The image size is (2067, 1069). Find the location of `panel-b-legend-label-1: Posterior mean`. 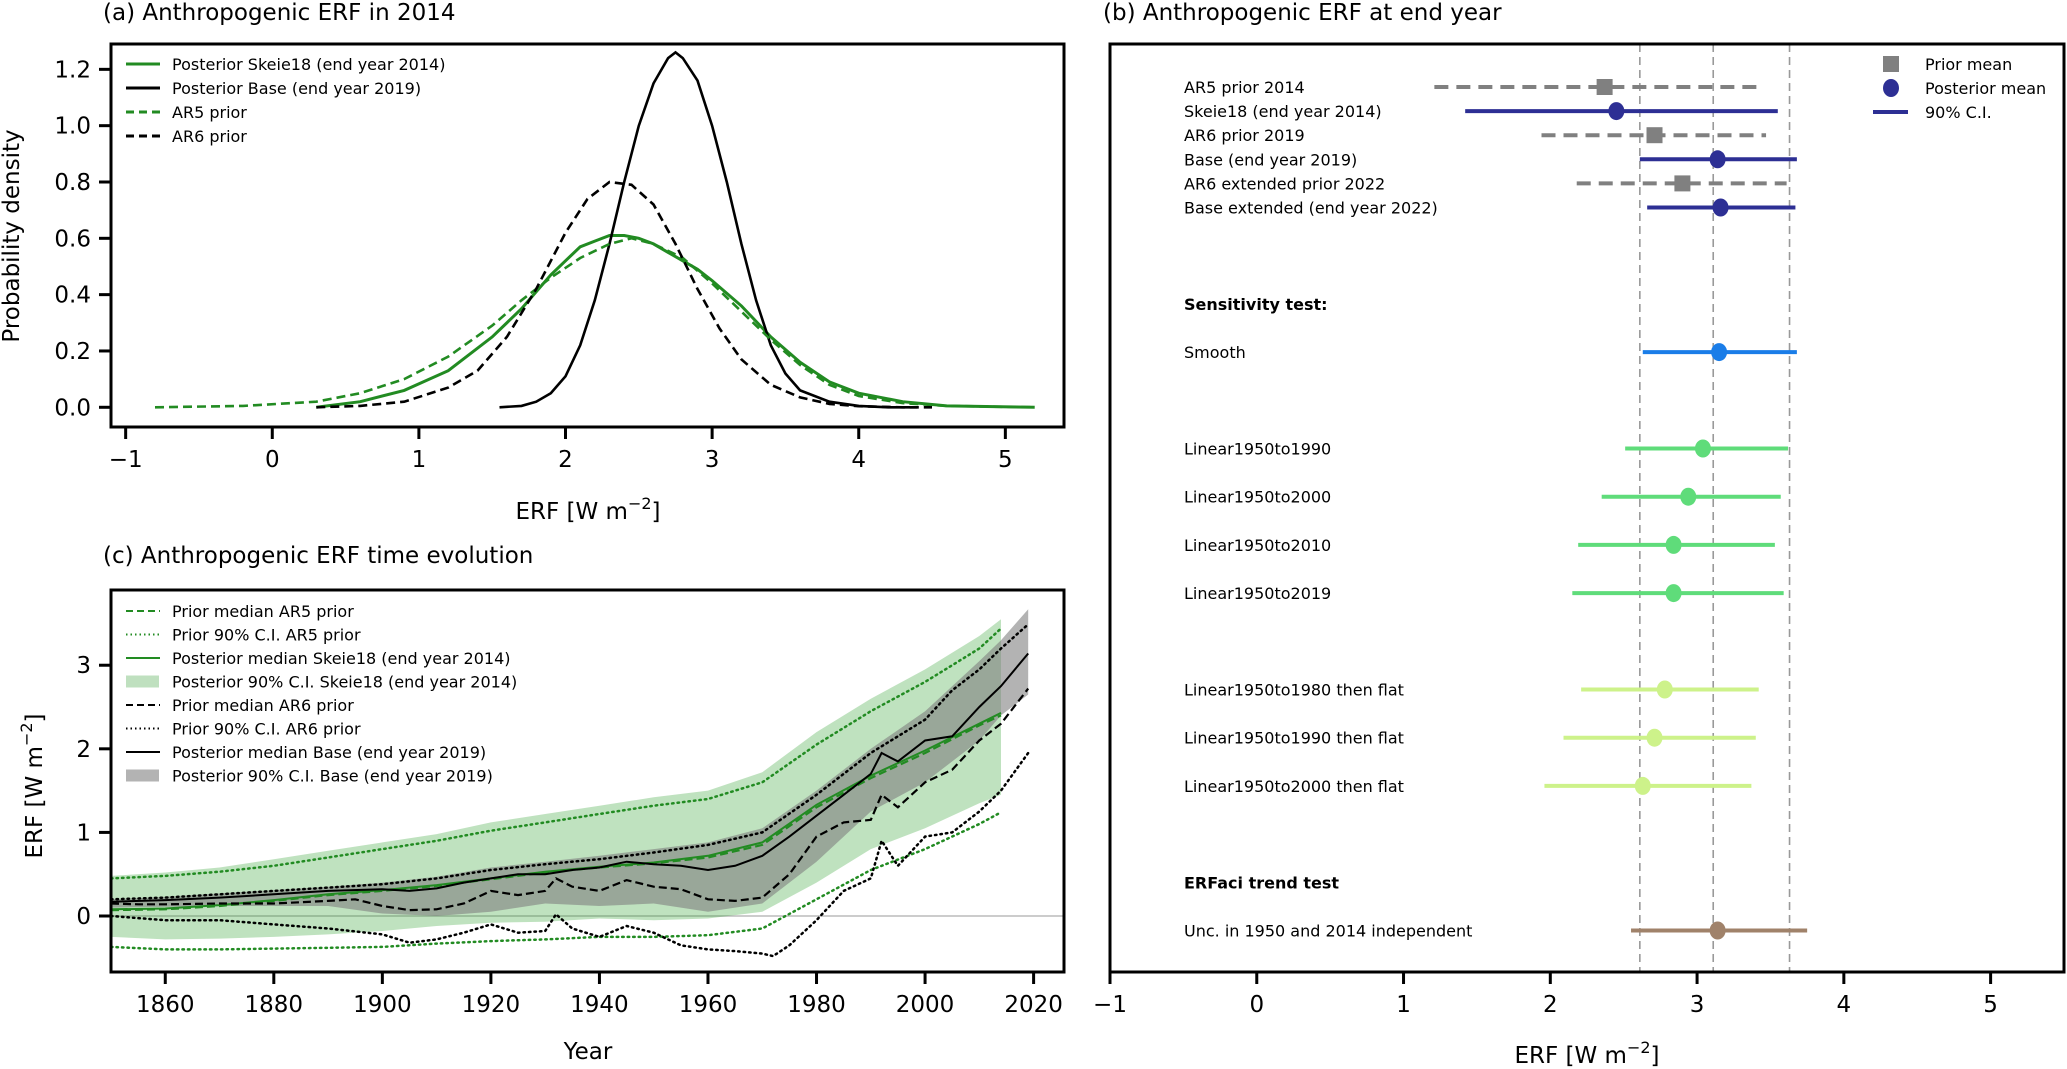

panel-b-legend-label-1: Posterior mean is located at coordinates (1985, 88).